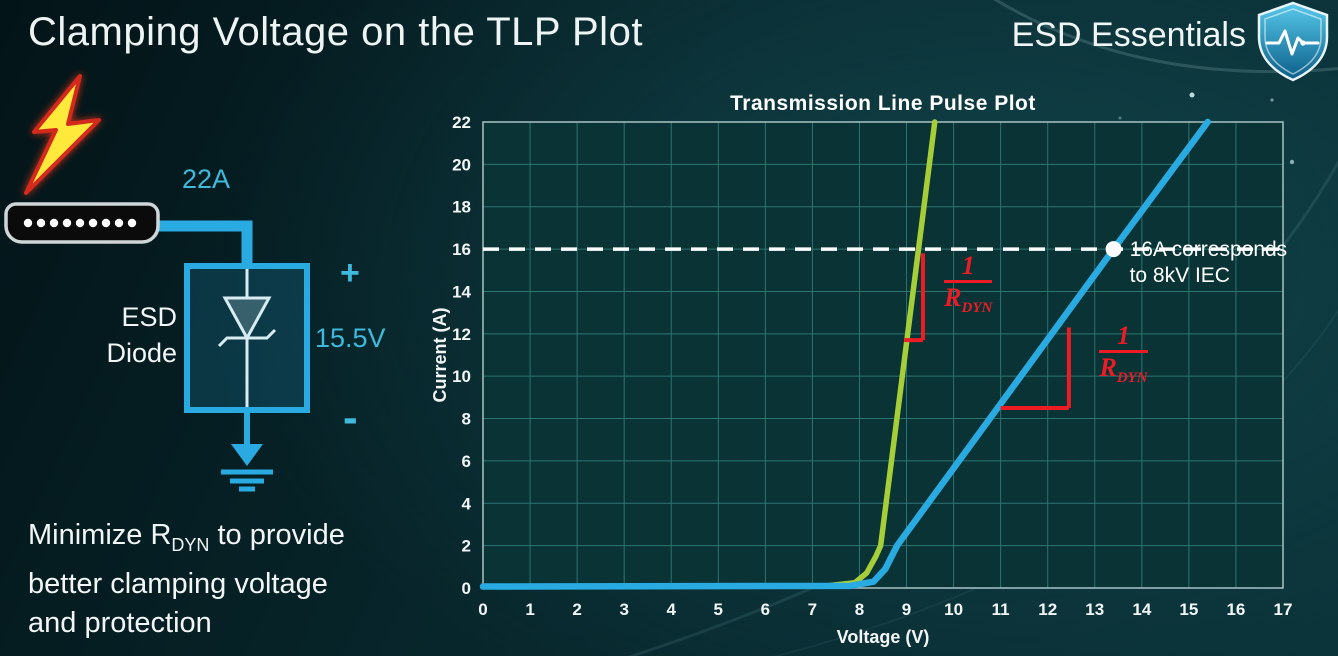 The width and height of the screenshot is (1338, 656). Describe the element at coordinates (461, 334) in the screenshot. I see `y-tick-label: 12` at that location.